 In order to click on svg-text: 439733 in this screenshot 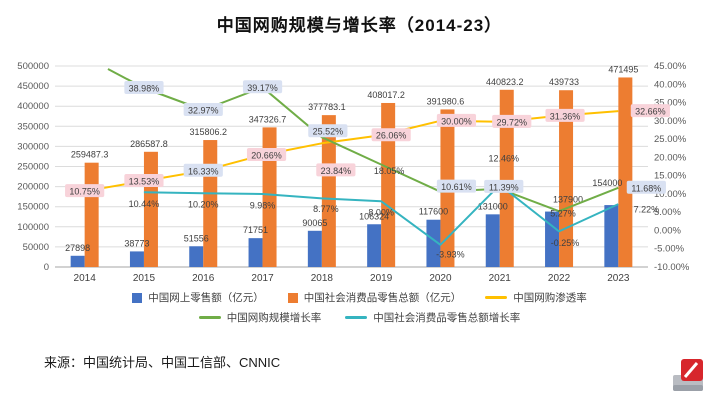, I will do `click(564, 82)`.